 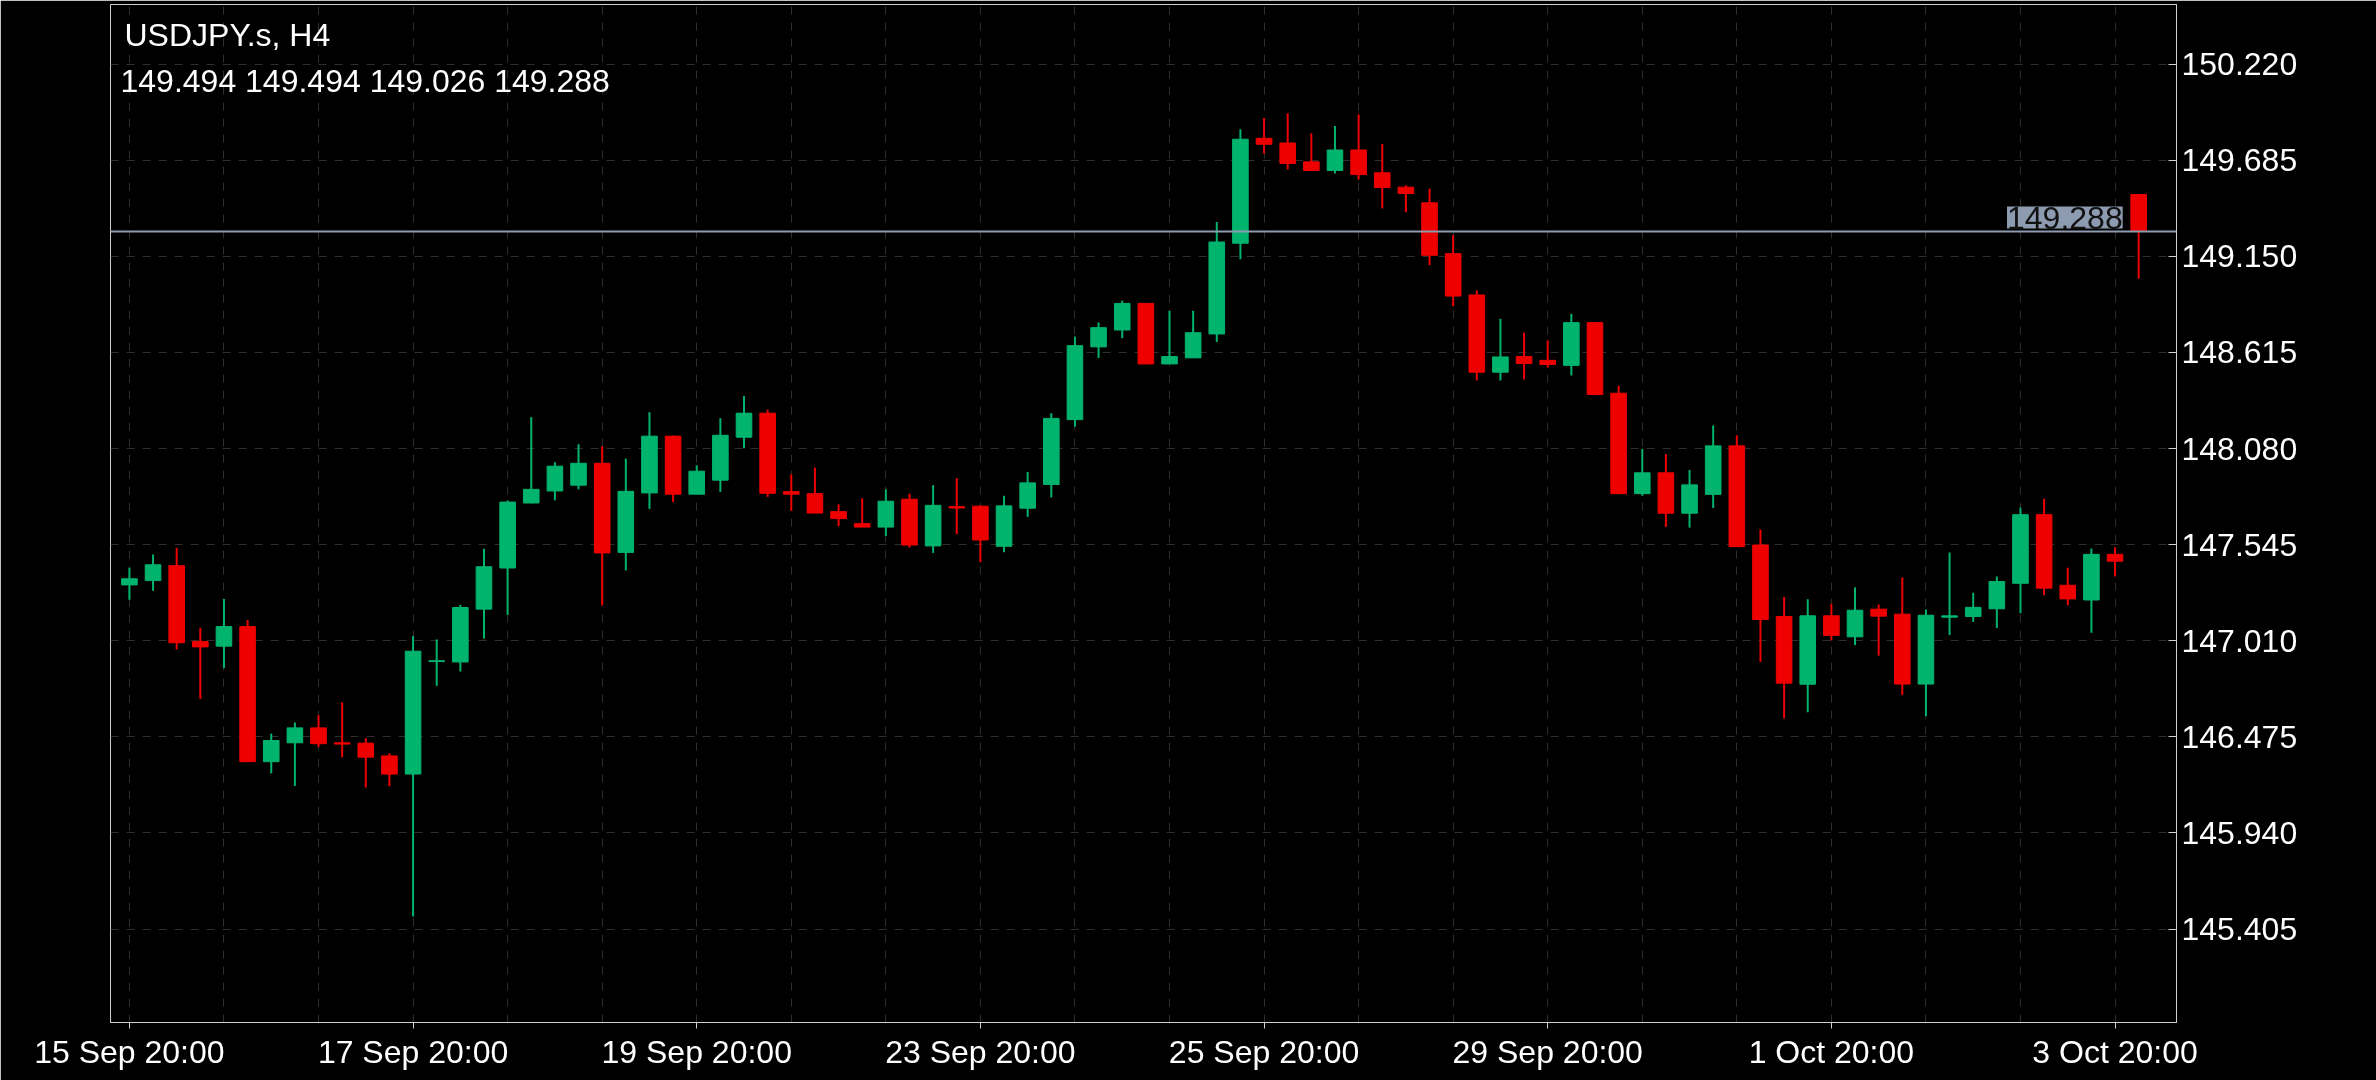 What do you see at coordinates (2239, 736) in the screenshot?
I see `y-tick-label: 146.475` at bounding box center [2239, 736].